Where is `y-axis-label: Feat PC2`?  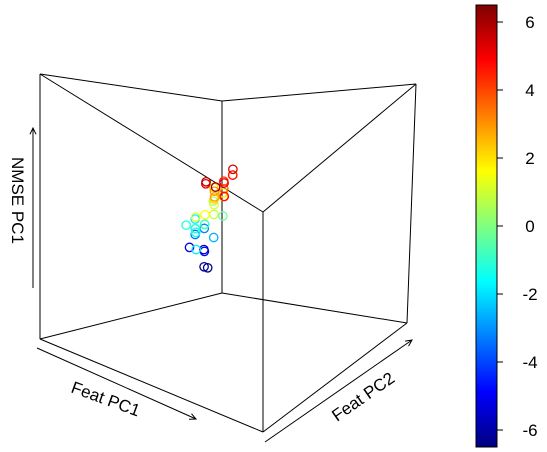 y-axis-label: Feat PC2 is located at coordinates (363, 397).